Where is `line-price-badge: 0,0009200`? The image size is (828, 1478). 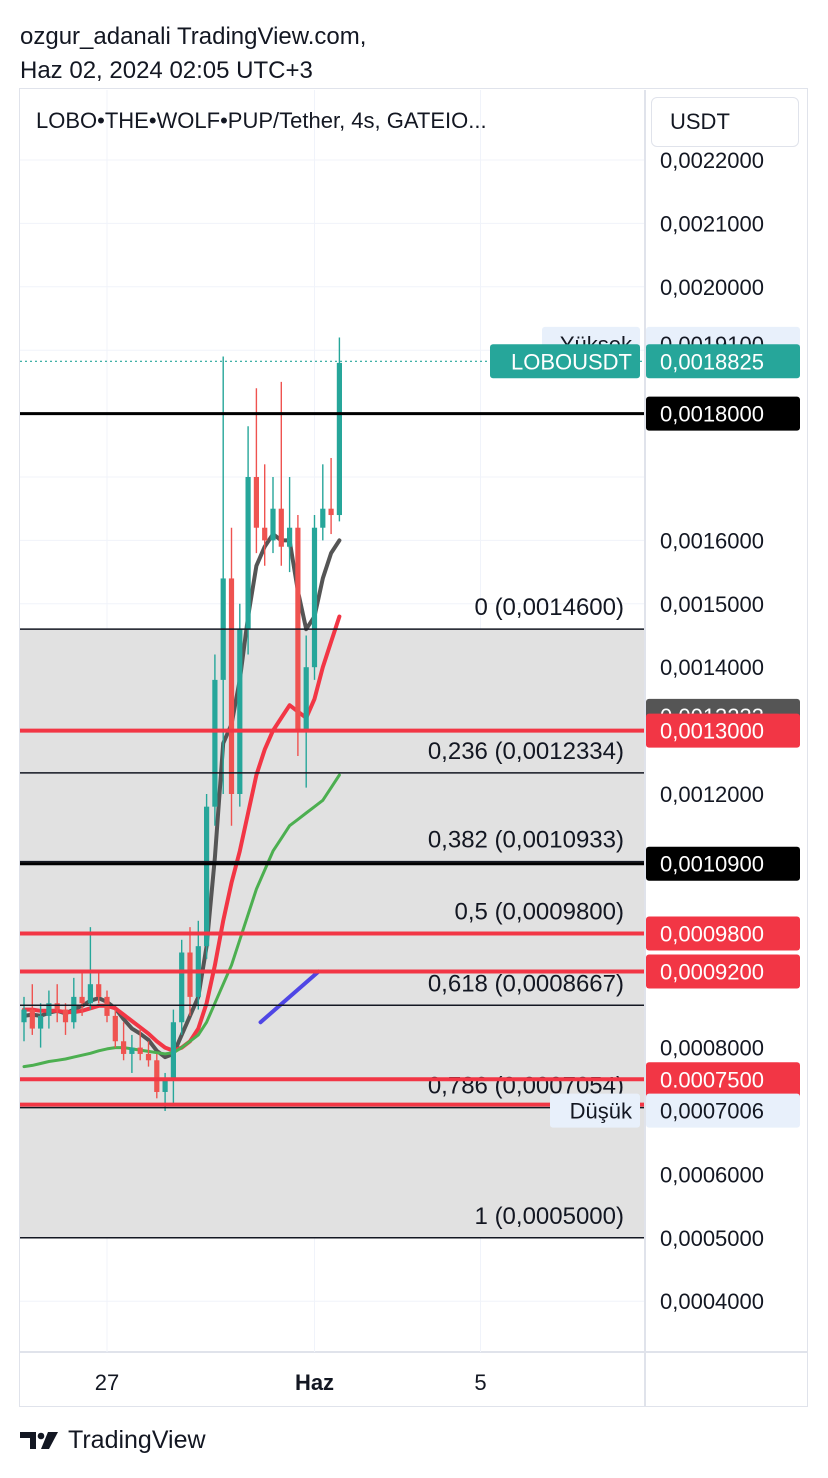 line-price-badge: 0,0009200 is located at coordinates (723, 971).